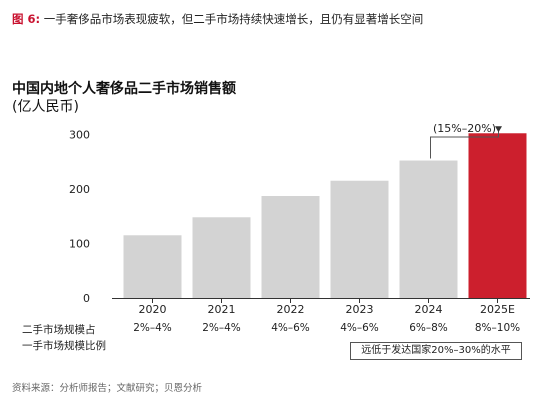 This screenshot has width=550, height=409. I want to click on bar-2022, so click(290, 247).